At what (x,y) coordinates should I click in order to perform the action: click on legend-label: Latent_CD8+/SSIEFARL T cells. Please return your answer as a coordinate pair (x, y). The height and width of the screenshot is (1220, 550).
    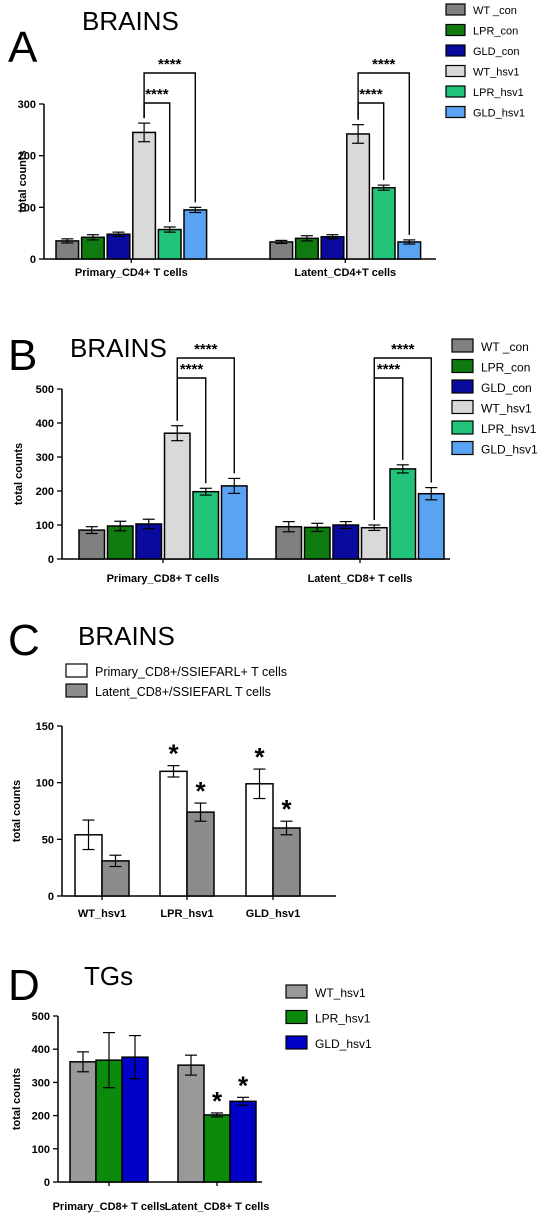
    Looking at the image, I should click on (183, 692).